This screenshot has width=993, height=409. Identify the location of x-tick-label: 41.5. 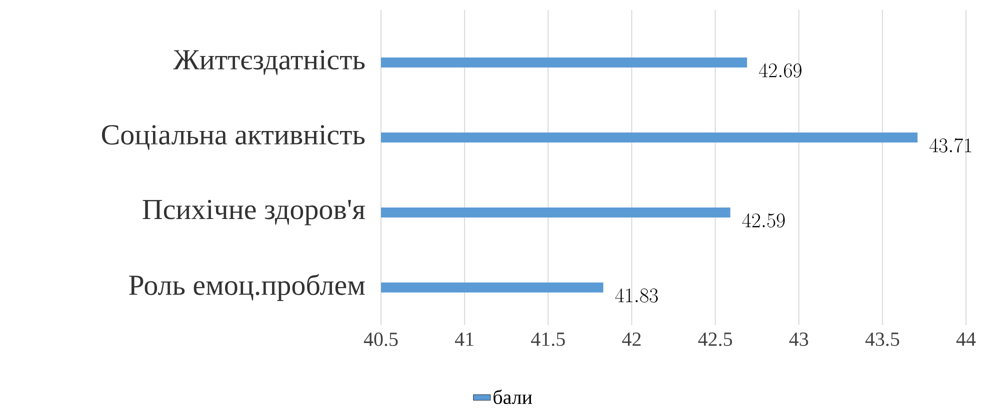
(548, 339).